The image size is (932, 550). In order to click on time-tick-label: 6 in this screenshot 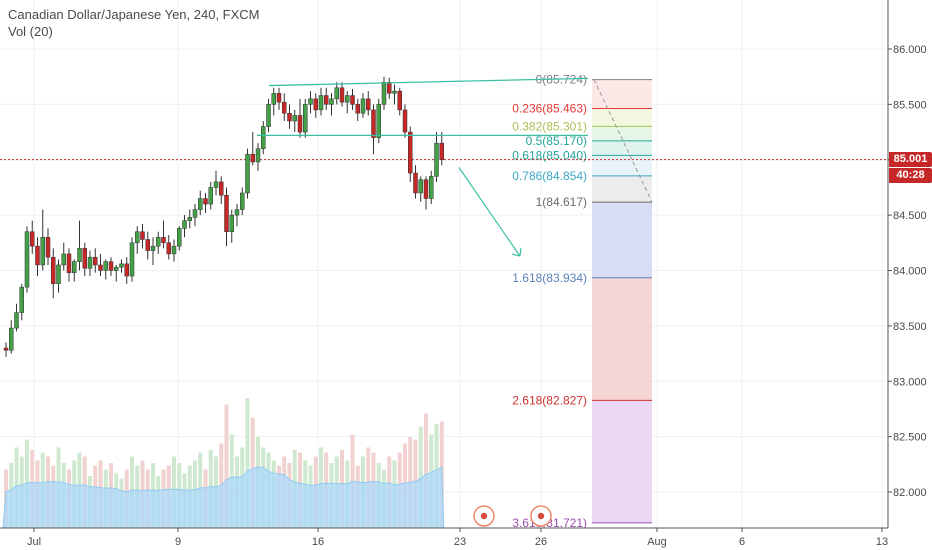, I will do `click(742, 542)`.